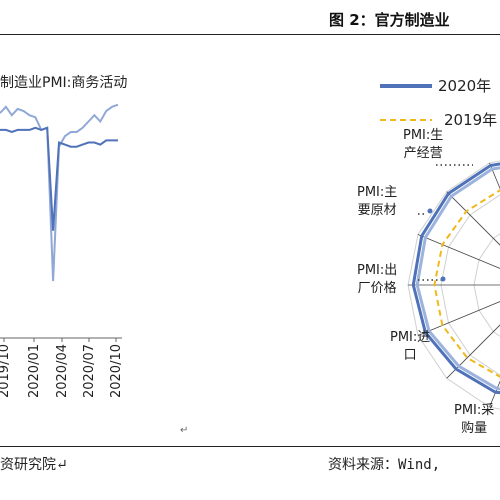  I want to click on radar-axis-label-line1: PMI:进, so click(410, 337).